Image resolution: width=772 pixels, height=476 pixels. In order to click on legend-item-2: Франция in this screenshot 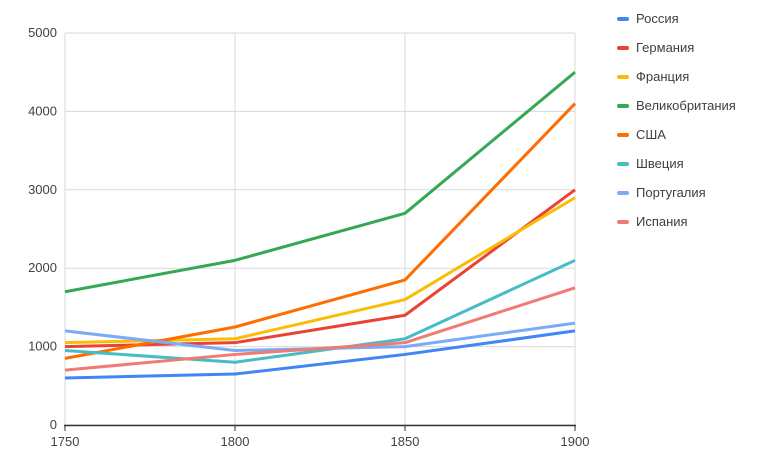, I will do `click(676, 76)`.